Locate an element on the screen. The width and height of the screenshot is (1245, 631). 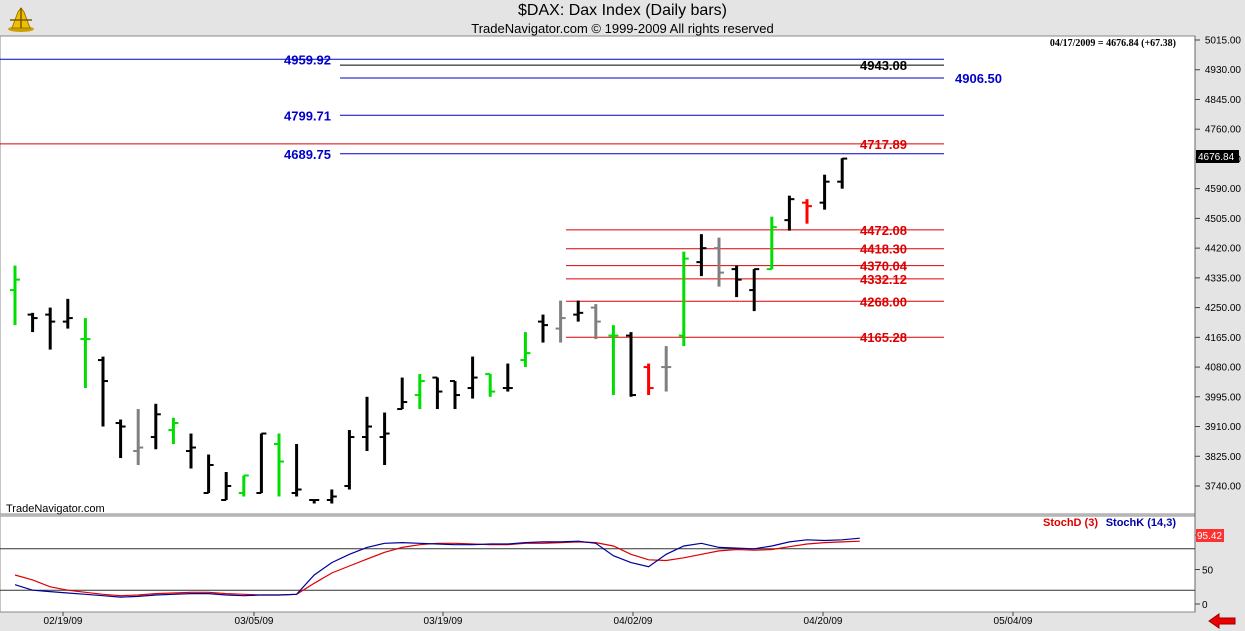
scroll-left-arrow-icon is located at coordinates (1222, 621).